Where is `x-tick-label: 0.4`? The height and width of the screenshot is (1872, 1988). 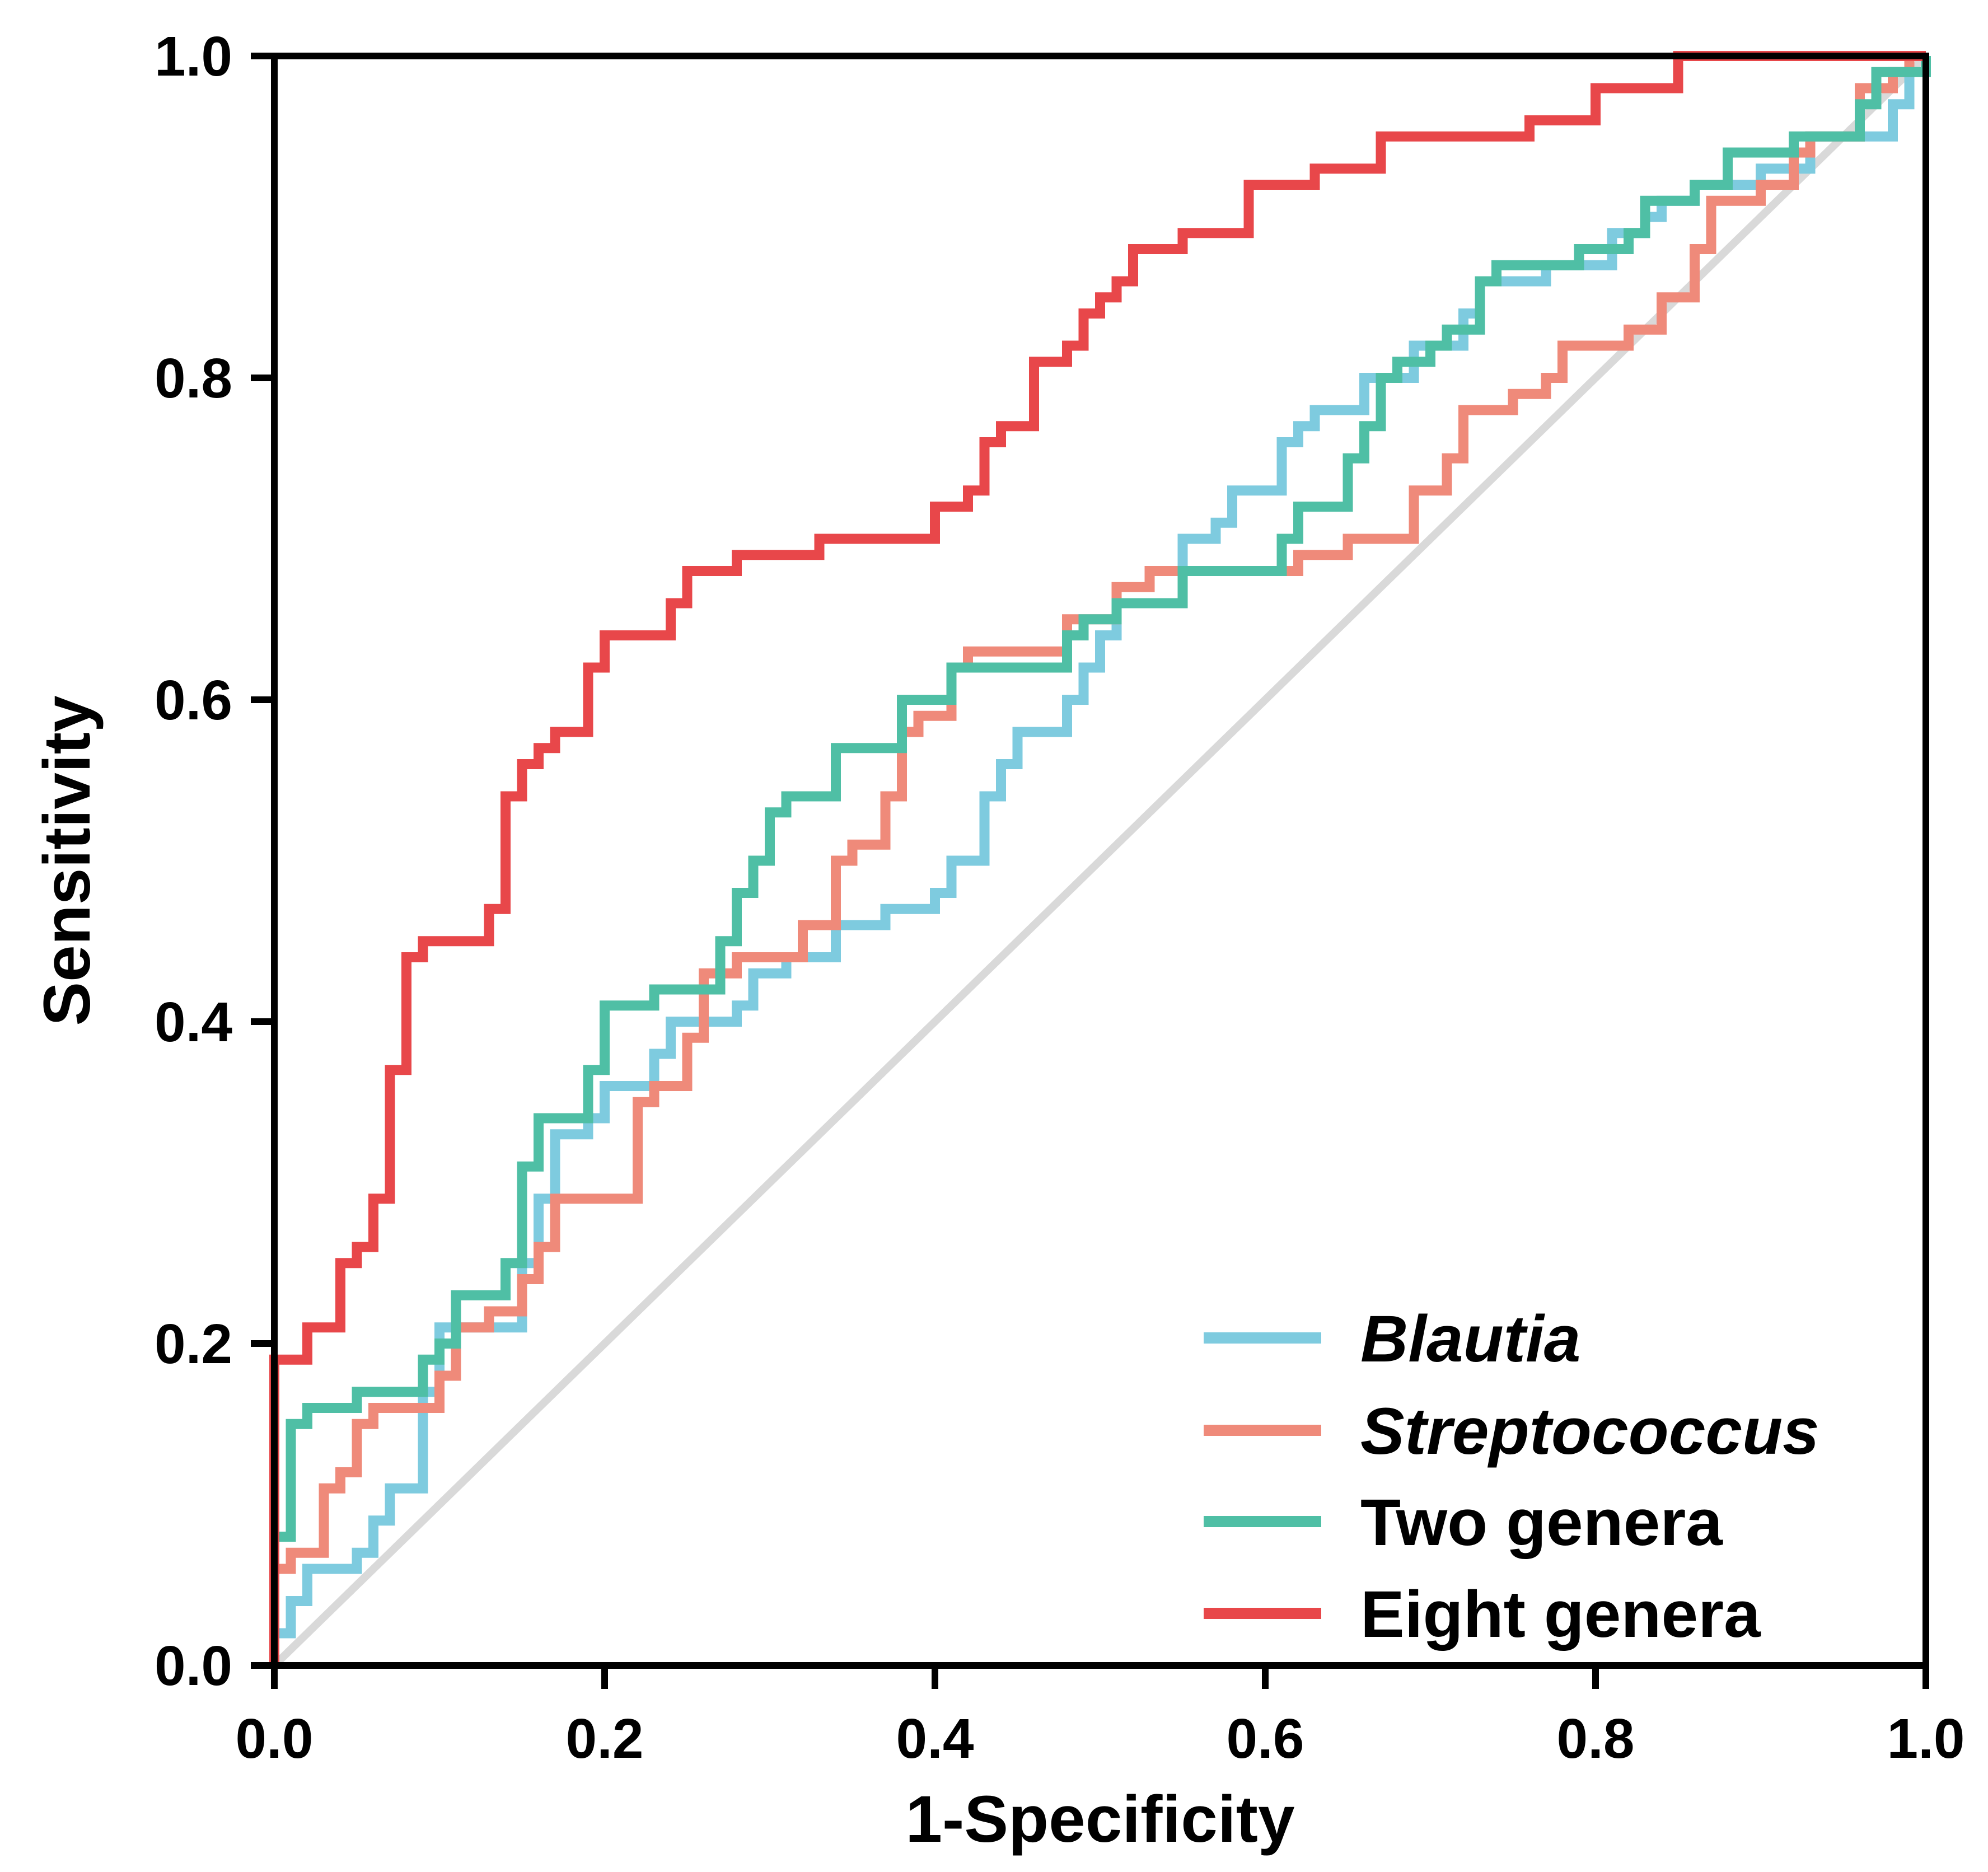
x-tick-label: 0.4 is located at coordinates (935, 1739).